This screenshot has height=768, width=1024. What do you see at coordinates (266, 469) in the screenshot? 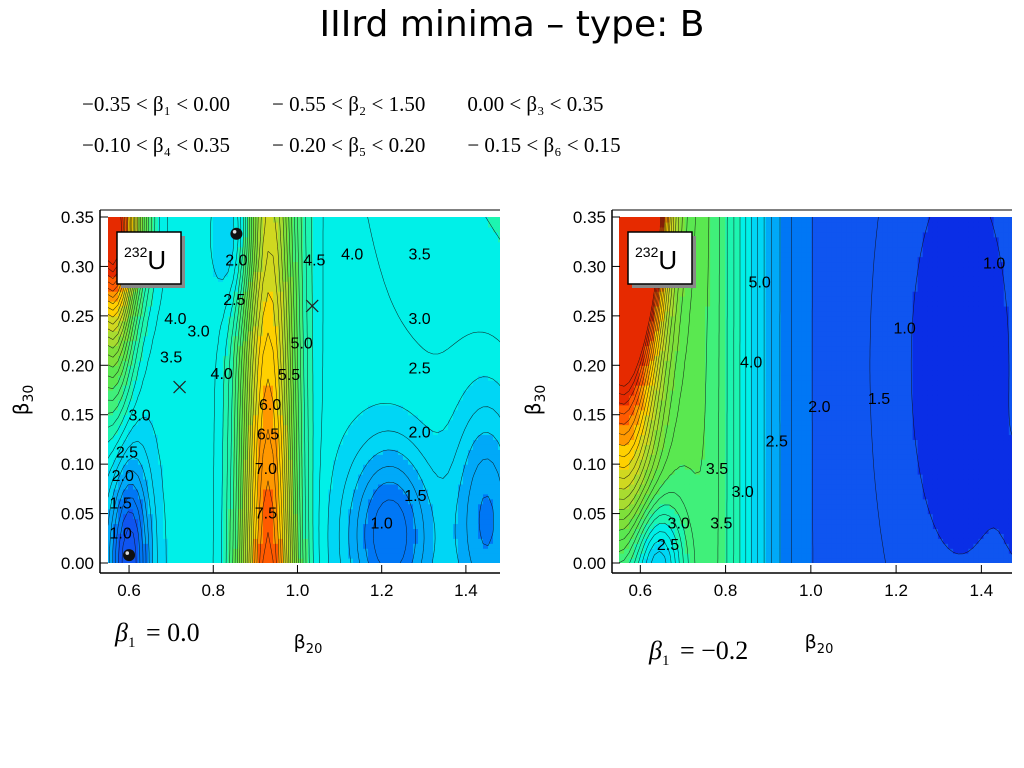
I see `contour-label: 7.0` at bounding box center [266, 469].